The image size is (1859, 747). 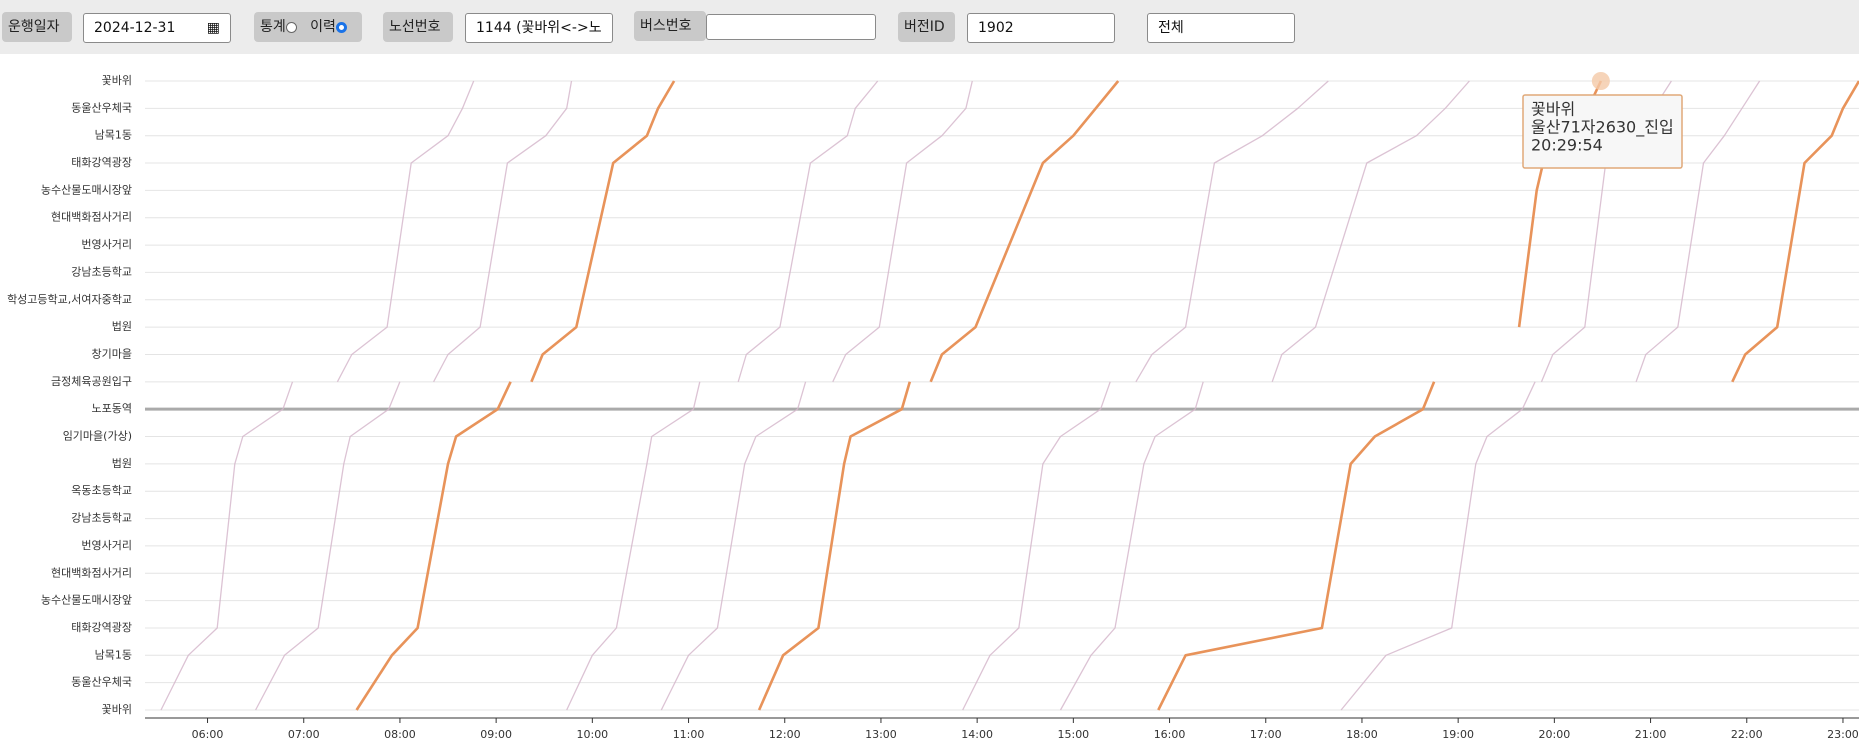 I want to click on tooltip-line: 울산71자2630_진입, so click(x=1602, y=128).